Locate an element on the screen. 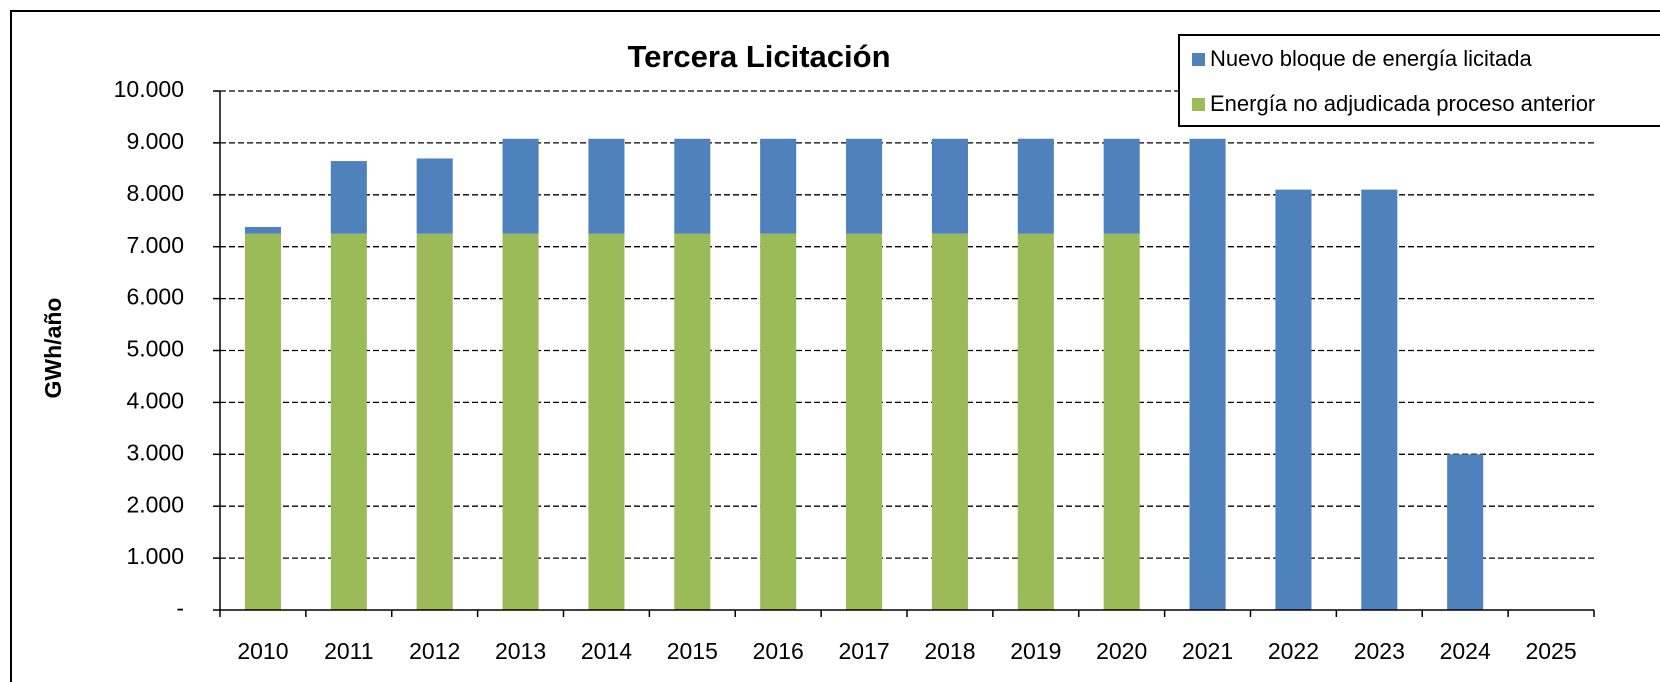 This screenshot has height=682, width=1660. y-tick-label: 6.000 is located at coordinates (155, 297).